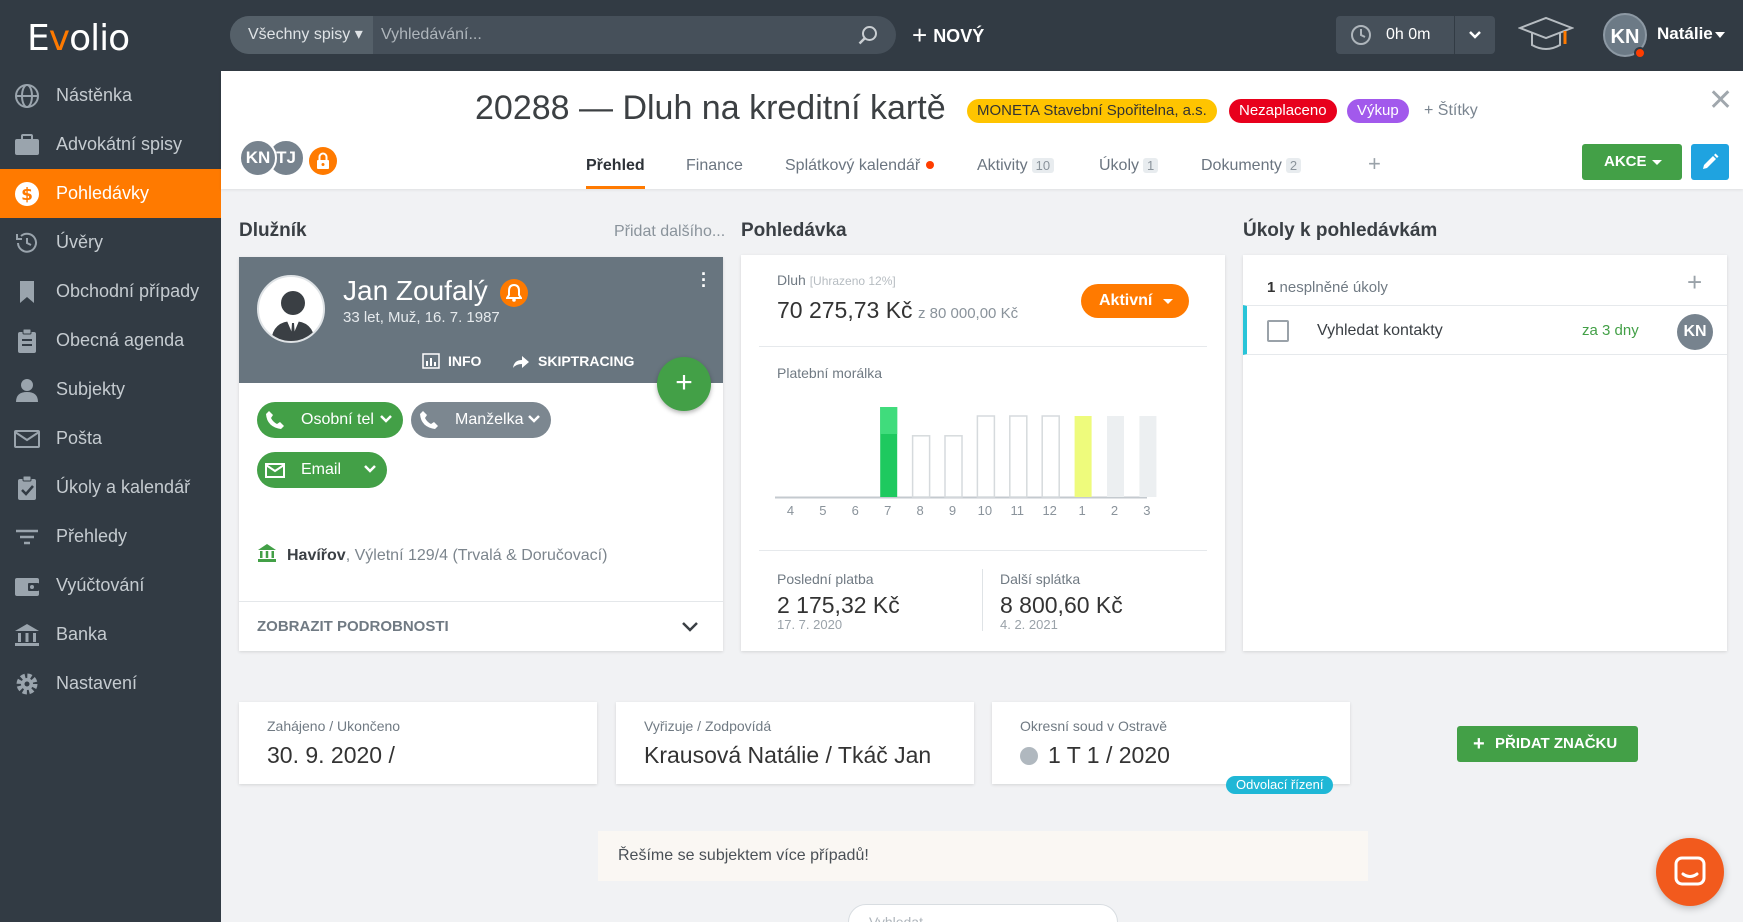 Image resolution: width=1743 pixels, height=922 pixels. What do you see at coordinates (353, 626) in the screenshot?
I see `show-details-label: ZOBRAZIT PODROBNOSTI` at bounding box center [353, 626].